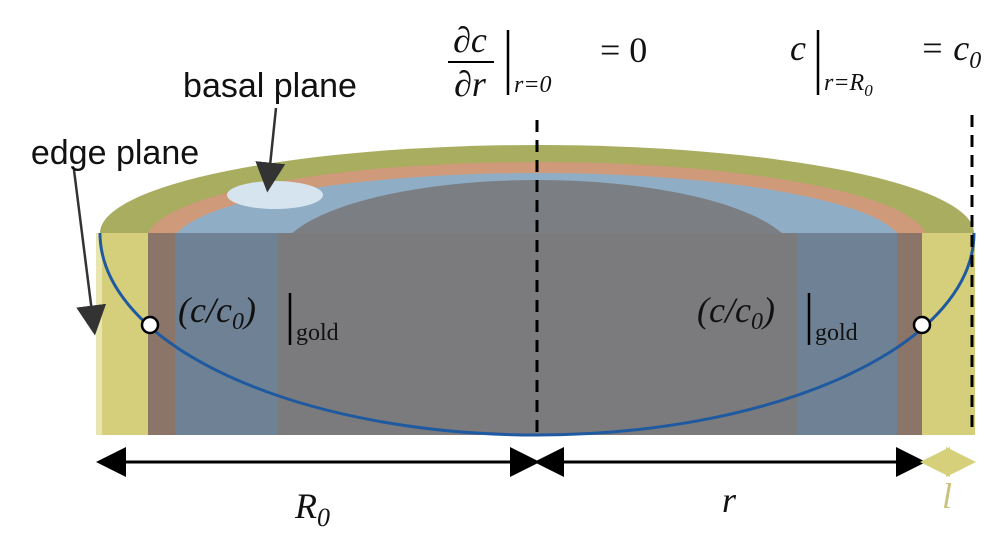 The width and height of the screenshot is (1000, 538). I want to click on blue-strip-right, so click(847, 334).